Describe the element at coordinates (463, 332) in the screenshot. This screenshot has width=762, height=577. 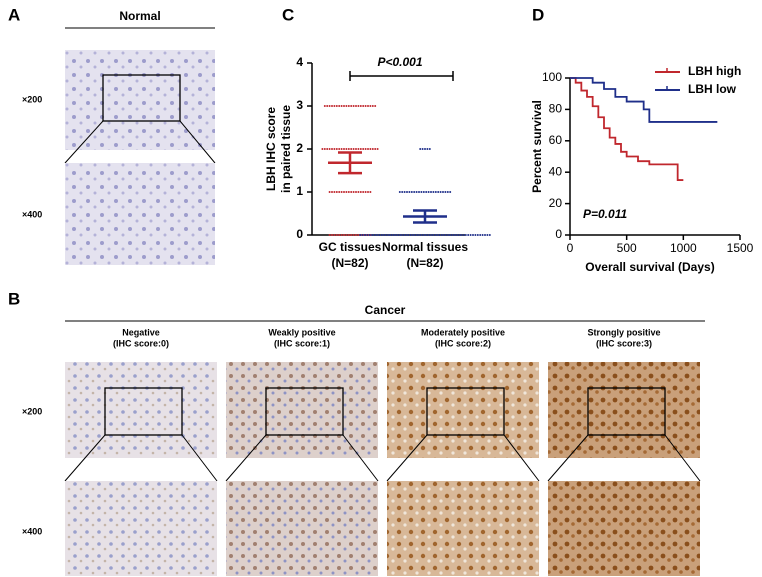
I see `column-title: Moderately positive` at that location.